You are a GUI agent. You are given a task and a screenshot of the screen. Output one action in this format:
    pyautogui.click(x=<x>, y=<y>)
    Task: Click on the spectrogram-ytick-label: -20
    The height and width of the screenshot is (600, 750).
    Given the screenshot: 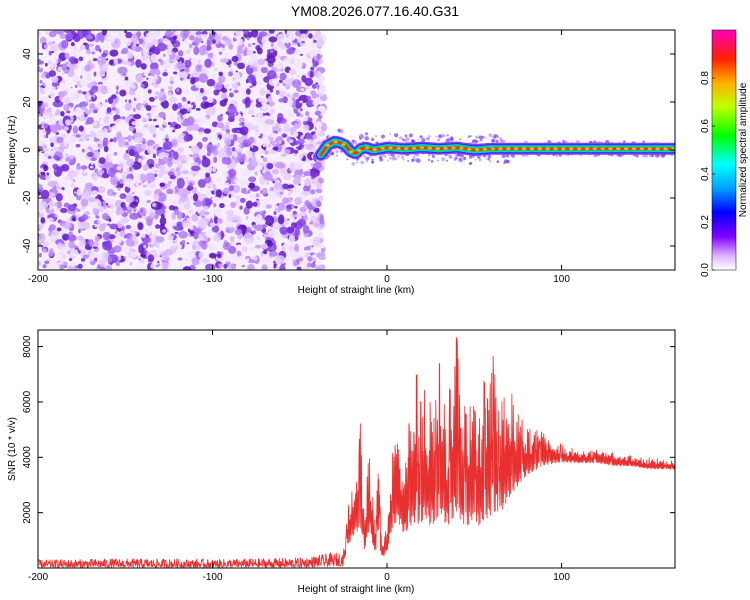 What is the action you would take?
    pyautogui.click(x=27, y=197)
    